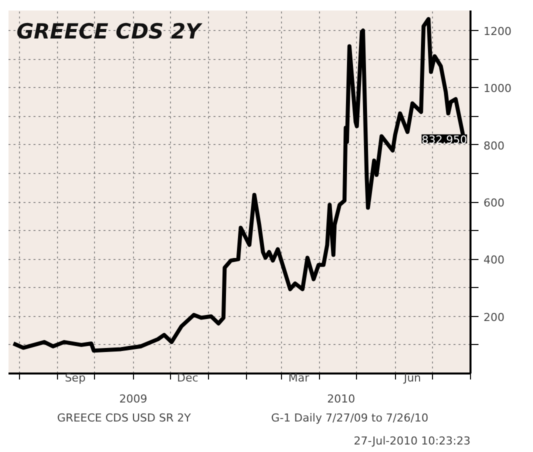  Describe the element at coordinates (299, 378) in the screenshot. I see `x-tick-label: Mar` at that location.